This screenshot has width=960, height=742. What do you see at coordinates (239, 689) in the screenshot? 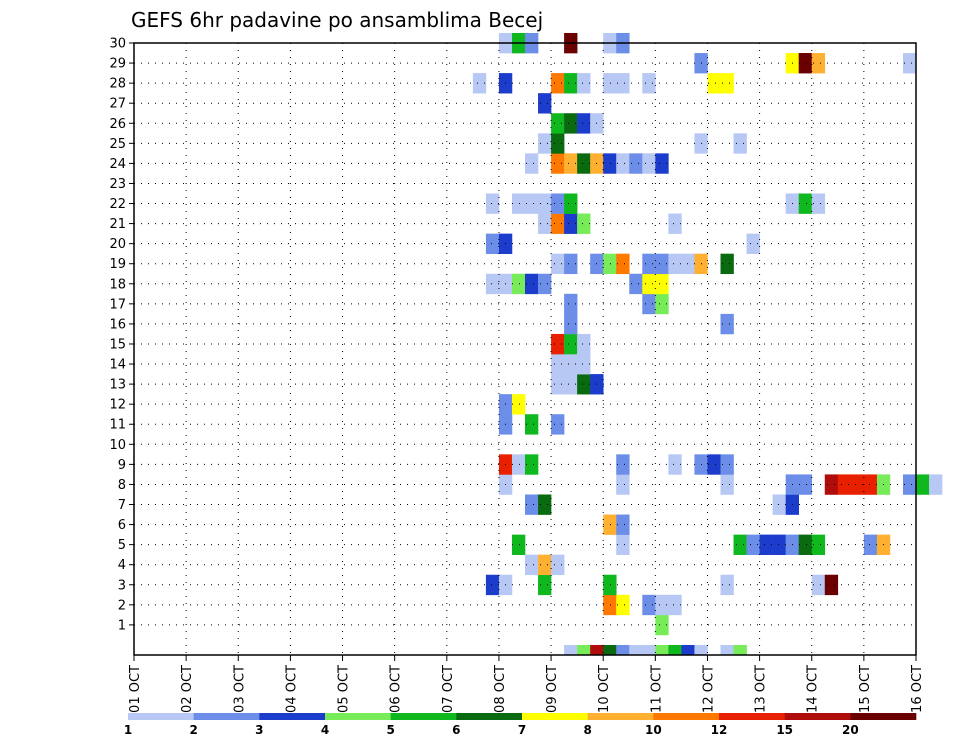
I see `x-tick-label: 03 OCT` at bounding box center [239, 689].